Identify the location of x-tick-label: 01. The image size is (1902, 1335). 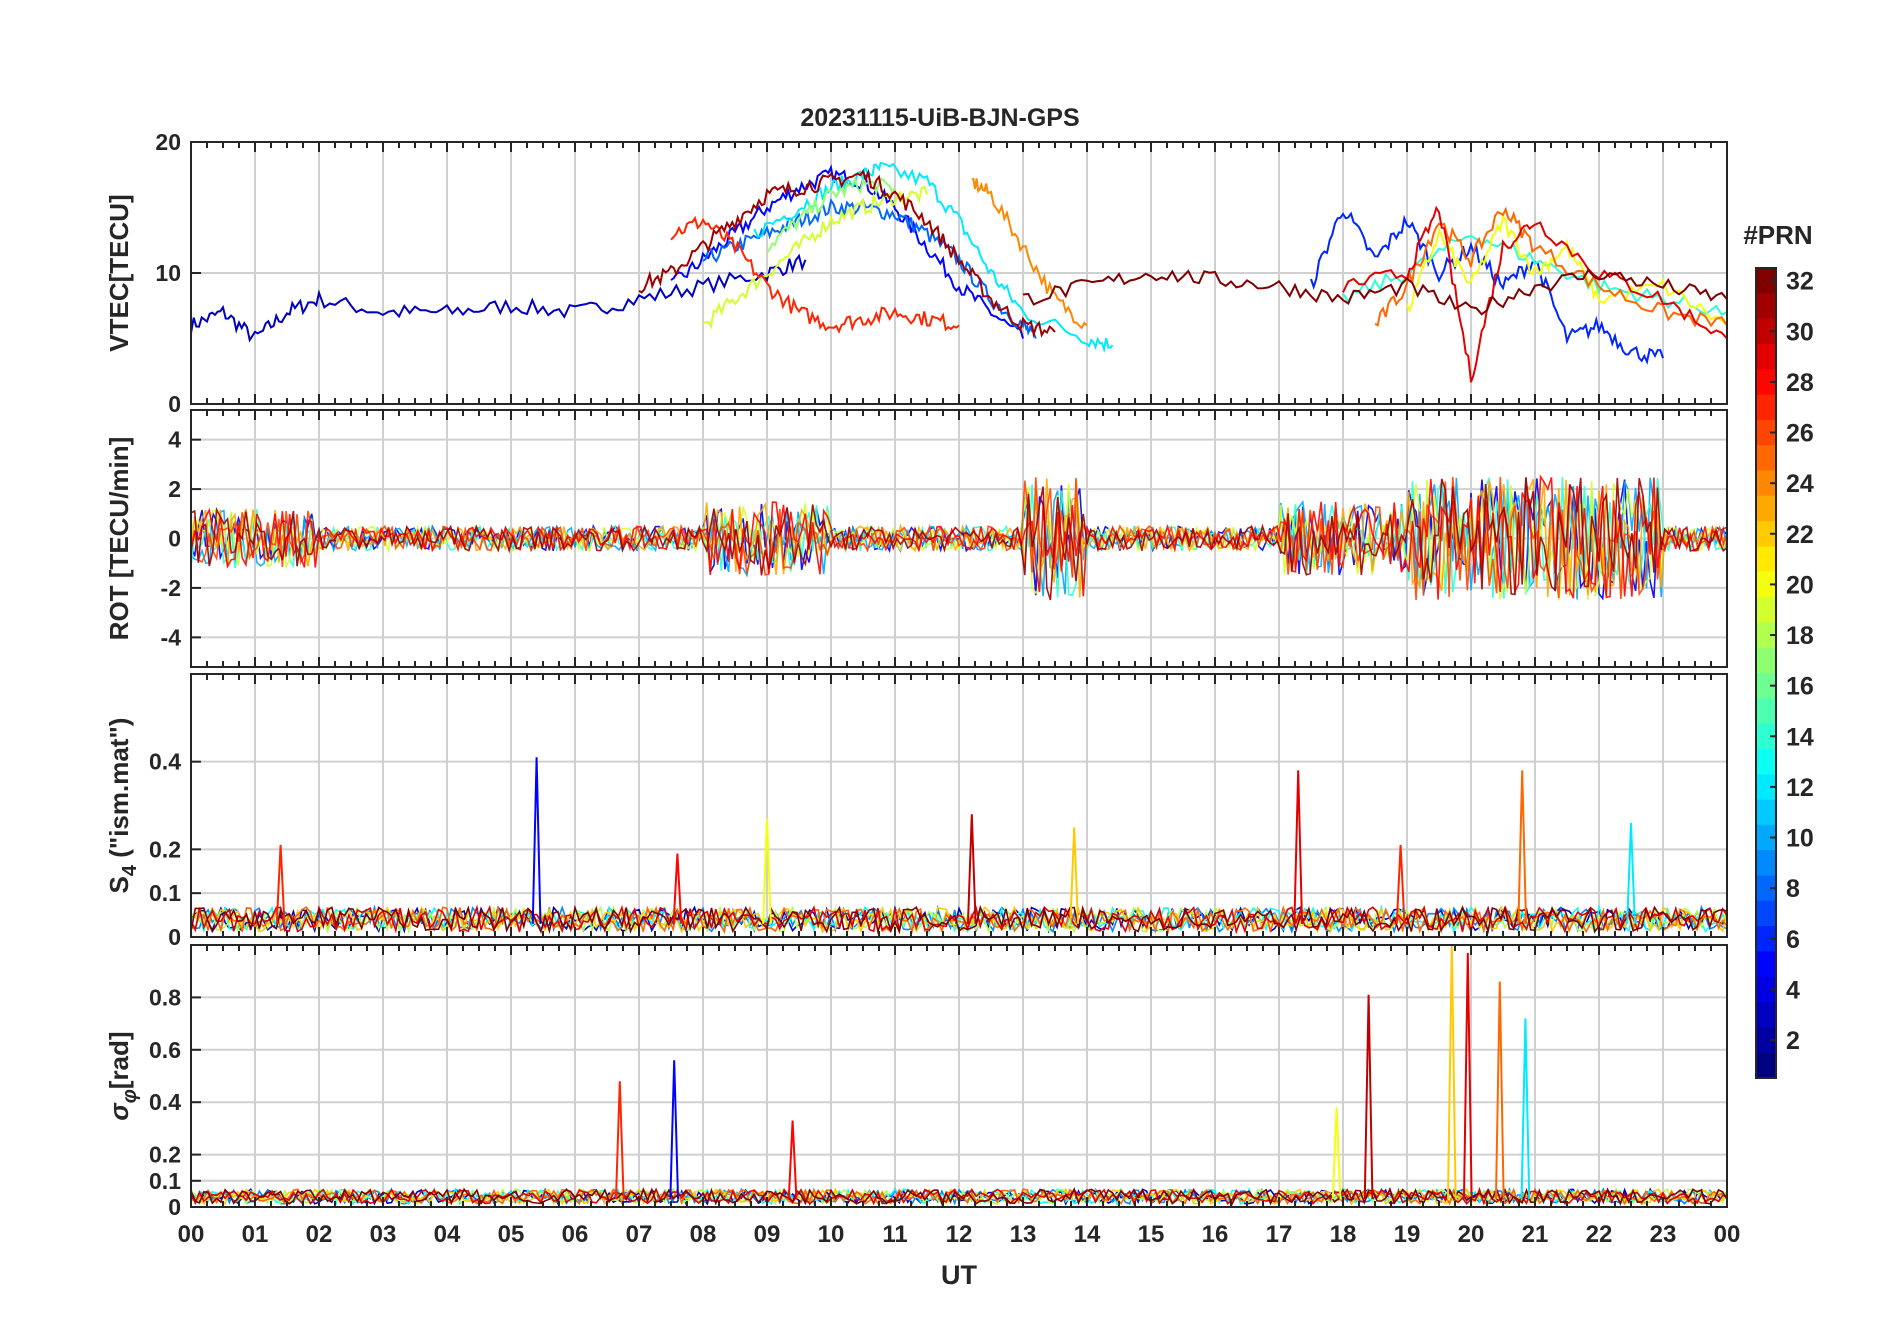
(255, 1234).